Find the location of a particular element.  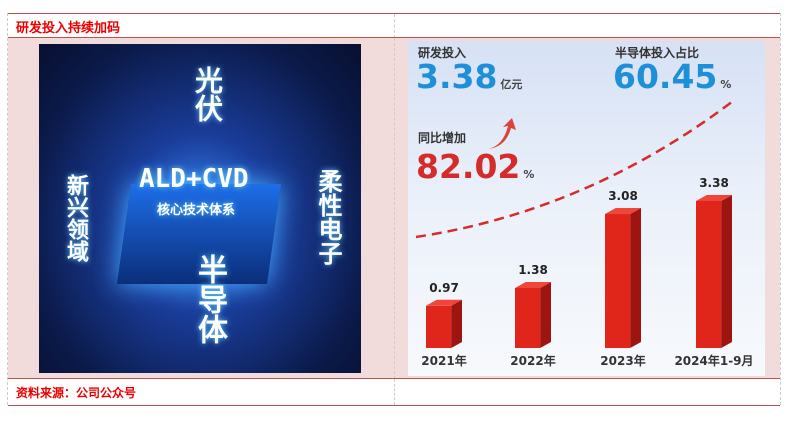

source-note: 资料来源：公司公众号 is located at coordinates (76, 393).